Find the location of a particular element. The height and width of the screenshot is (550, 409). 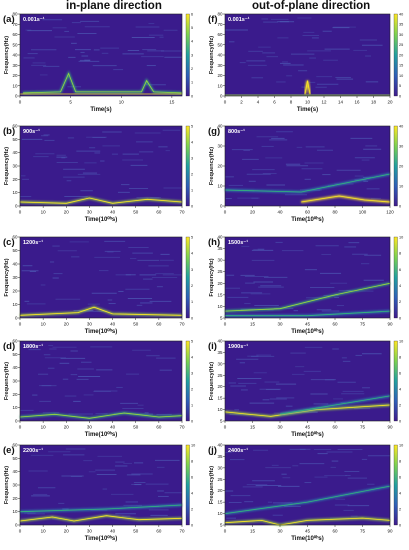

strain-rate-annotation: 1800s⁻¹ is located at coordinates (33, 346).